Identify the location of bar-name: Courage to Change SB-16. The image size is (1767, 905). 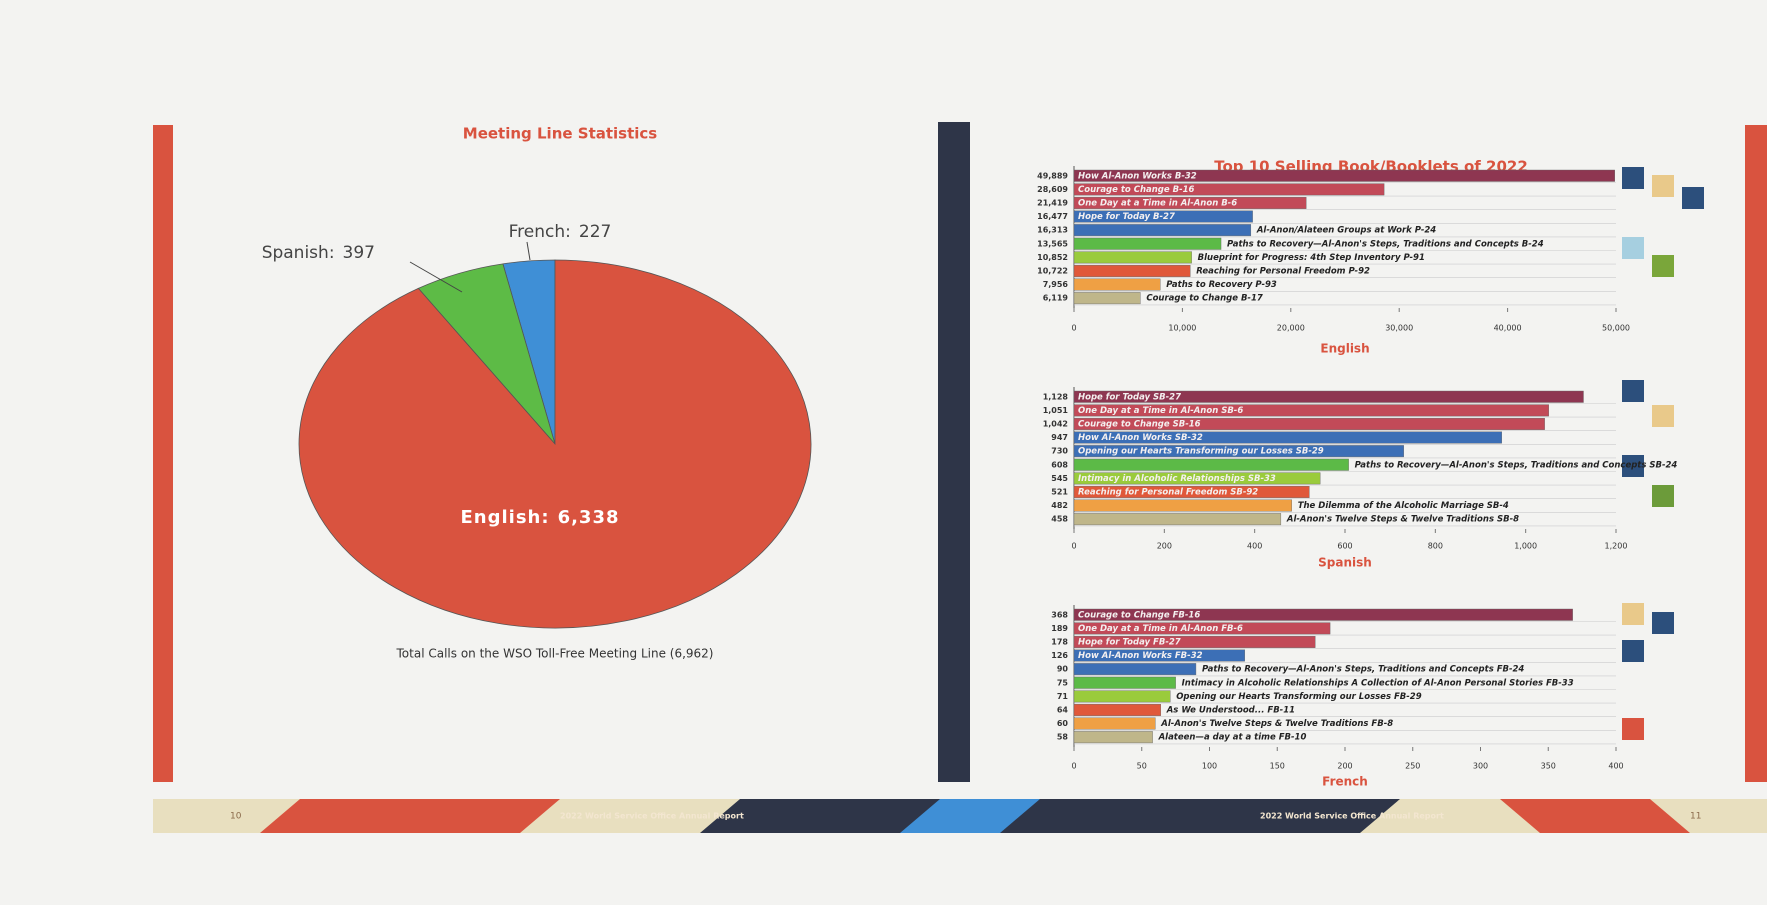
(1139, 424).